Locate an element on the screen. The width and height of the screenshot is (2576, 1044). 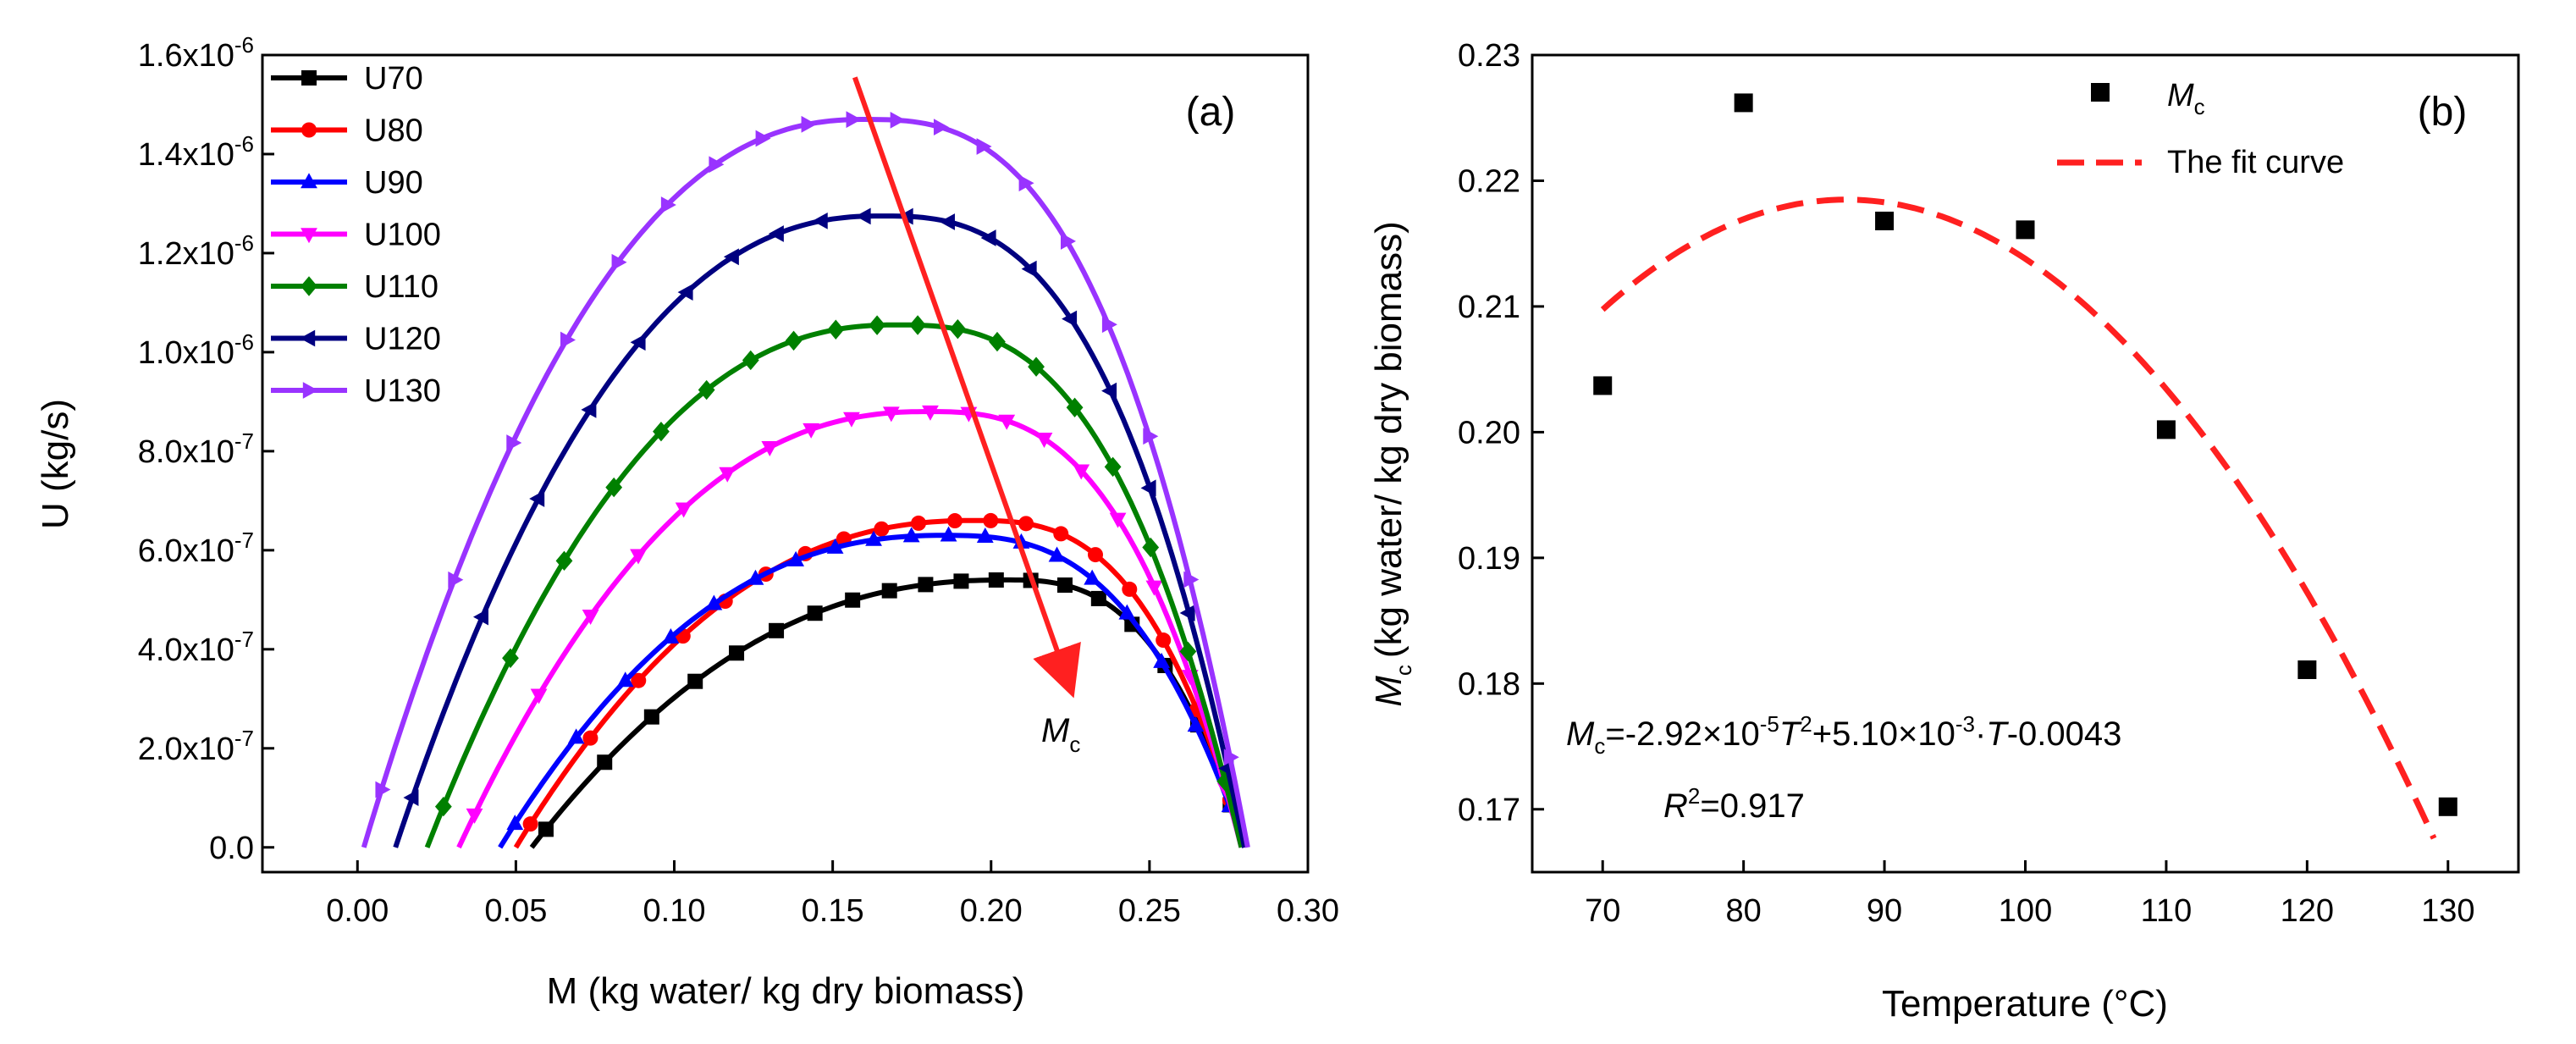
b-x-tick-label: 130 is located at coordinates (2448, 911).